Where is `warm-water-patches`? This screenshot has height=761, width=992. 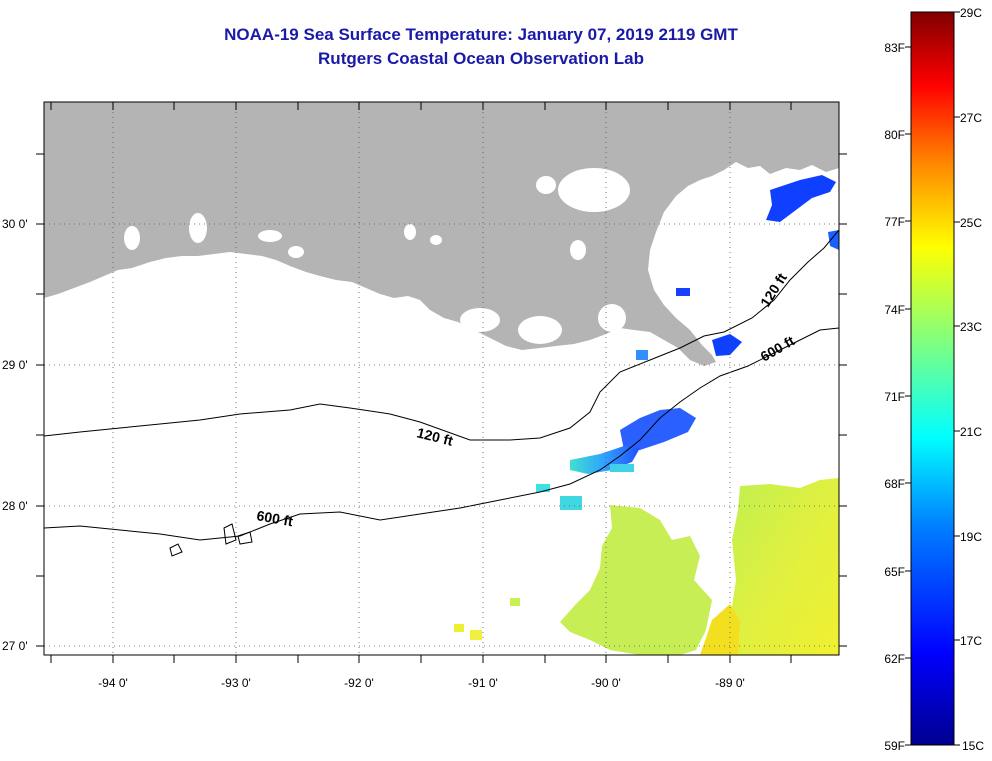 warm-water-patches is located at coordinates (646, 566).